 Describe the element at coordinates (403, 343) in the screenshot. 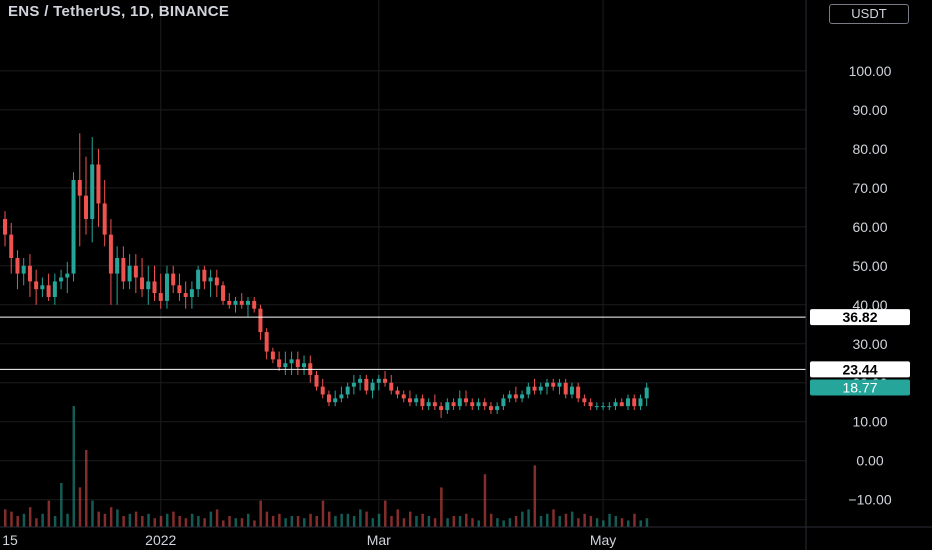

I see `horizontal-lines` at that location.